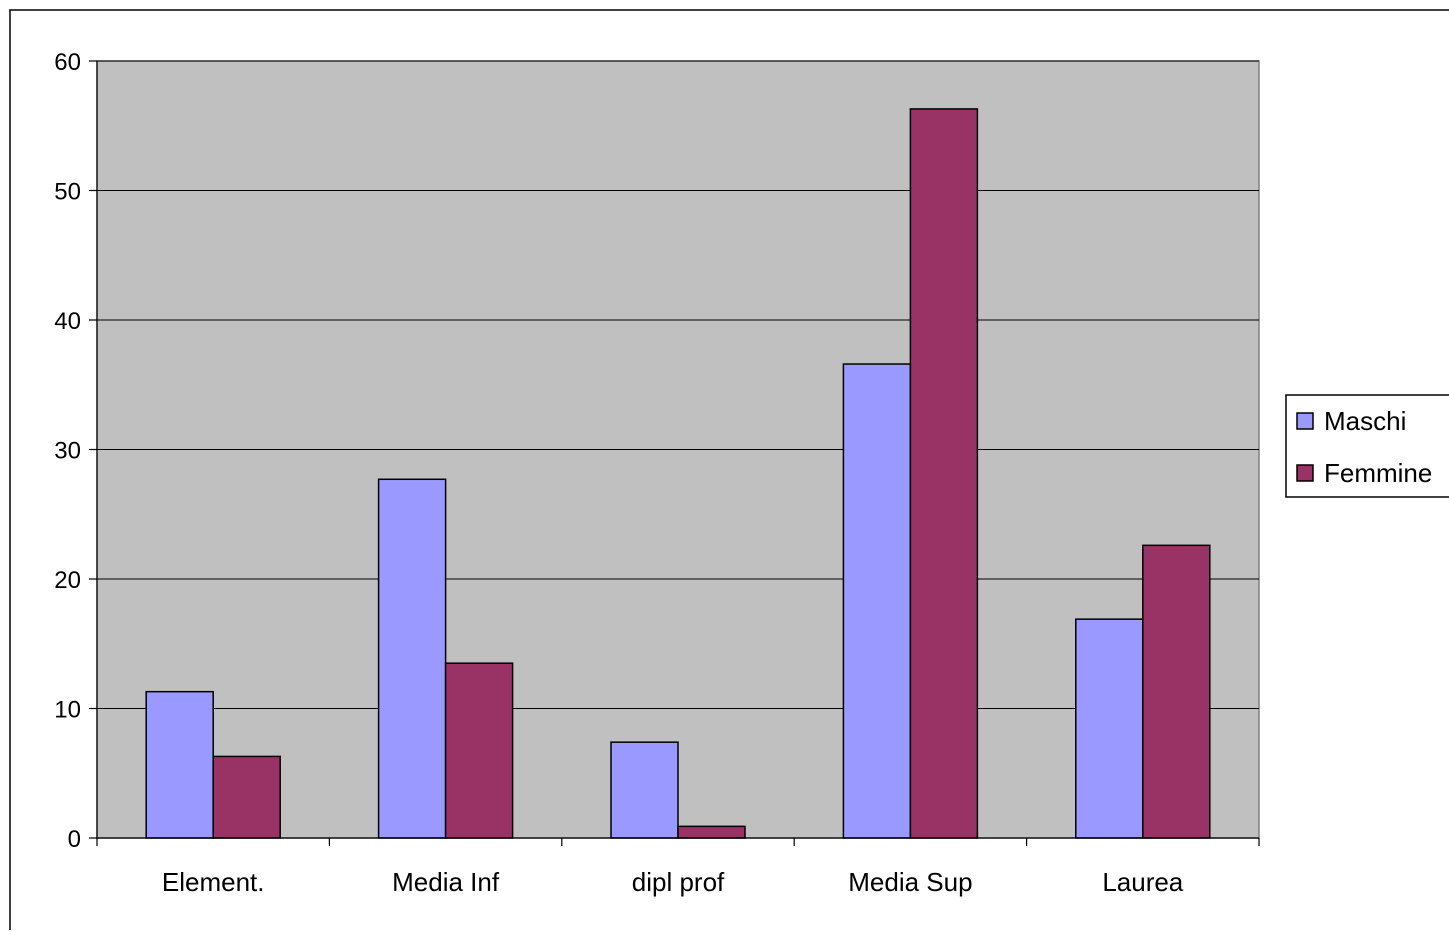 Image resolution: width=1449 pixels, height=935 pixels. I want to click on legend-swatch-maschi, so click(1305, 421).